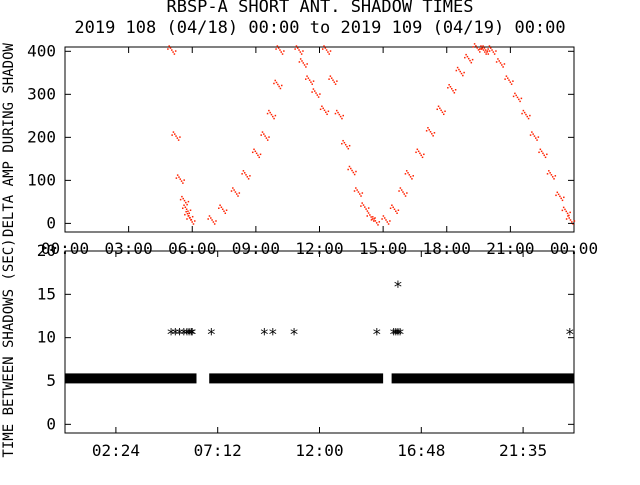  Describe the element at coordinates (296, 378) in the screenshot. I see `baseline-interval-band` at that location.